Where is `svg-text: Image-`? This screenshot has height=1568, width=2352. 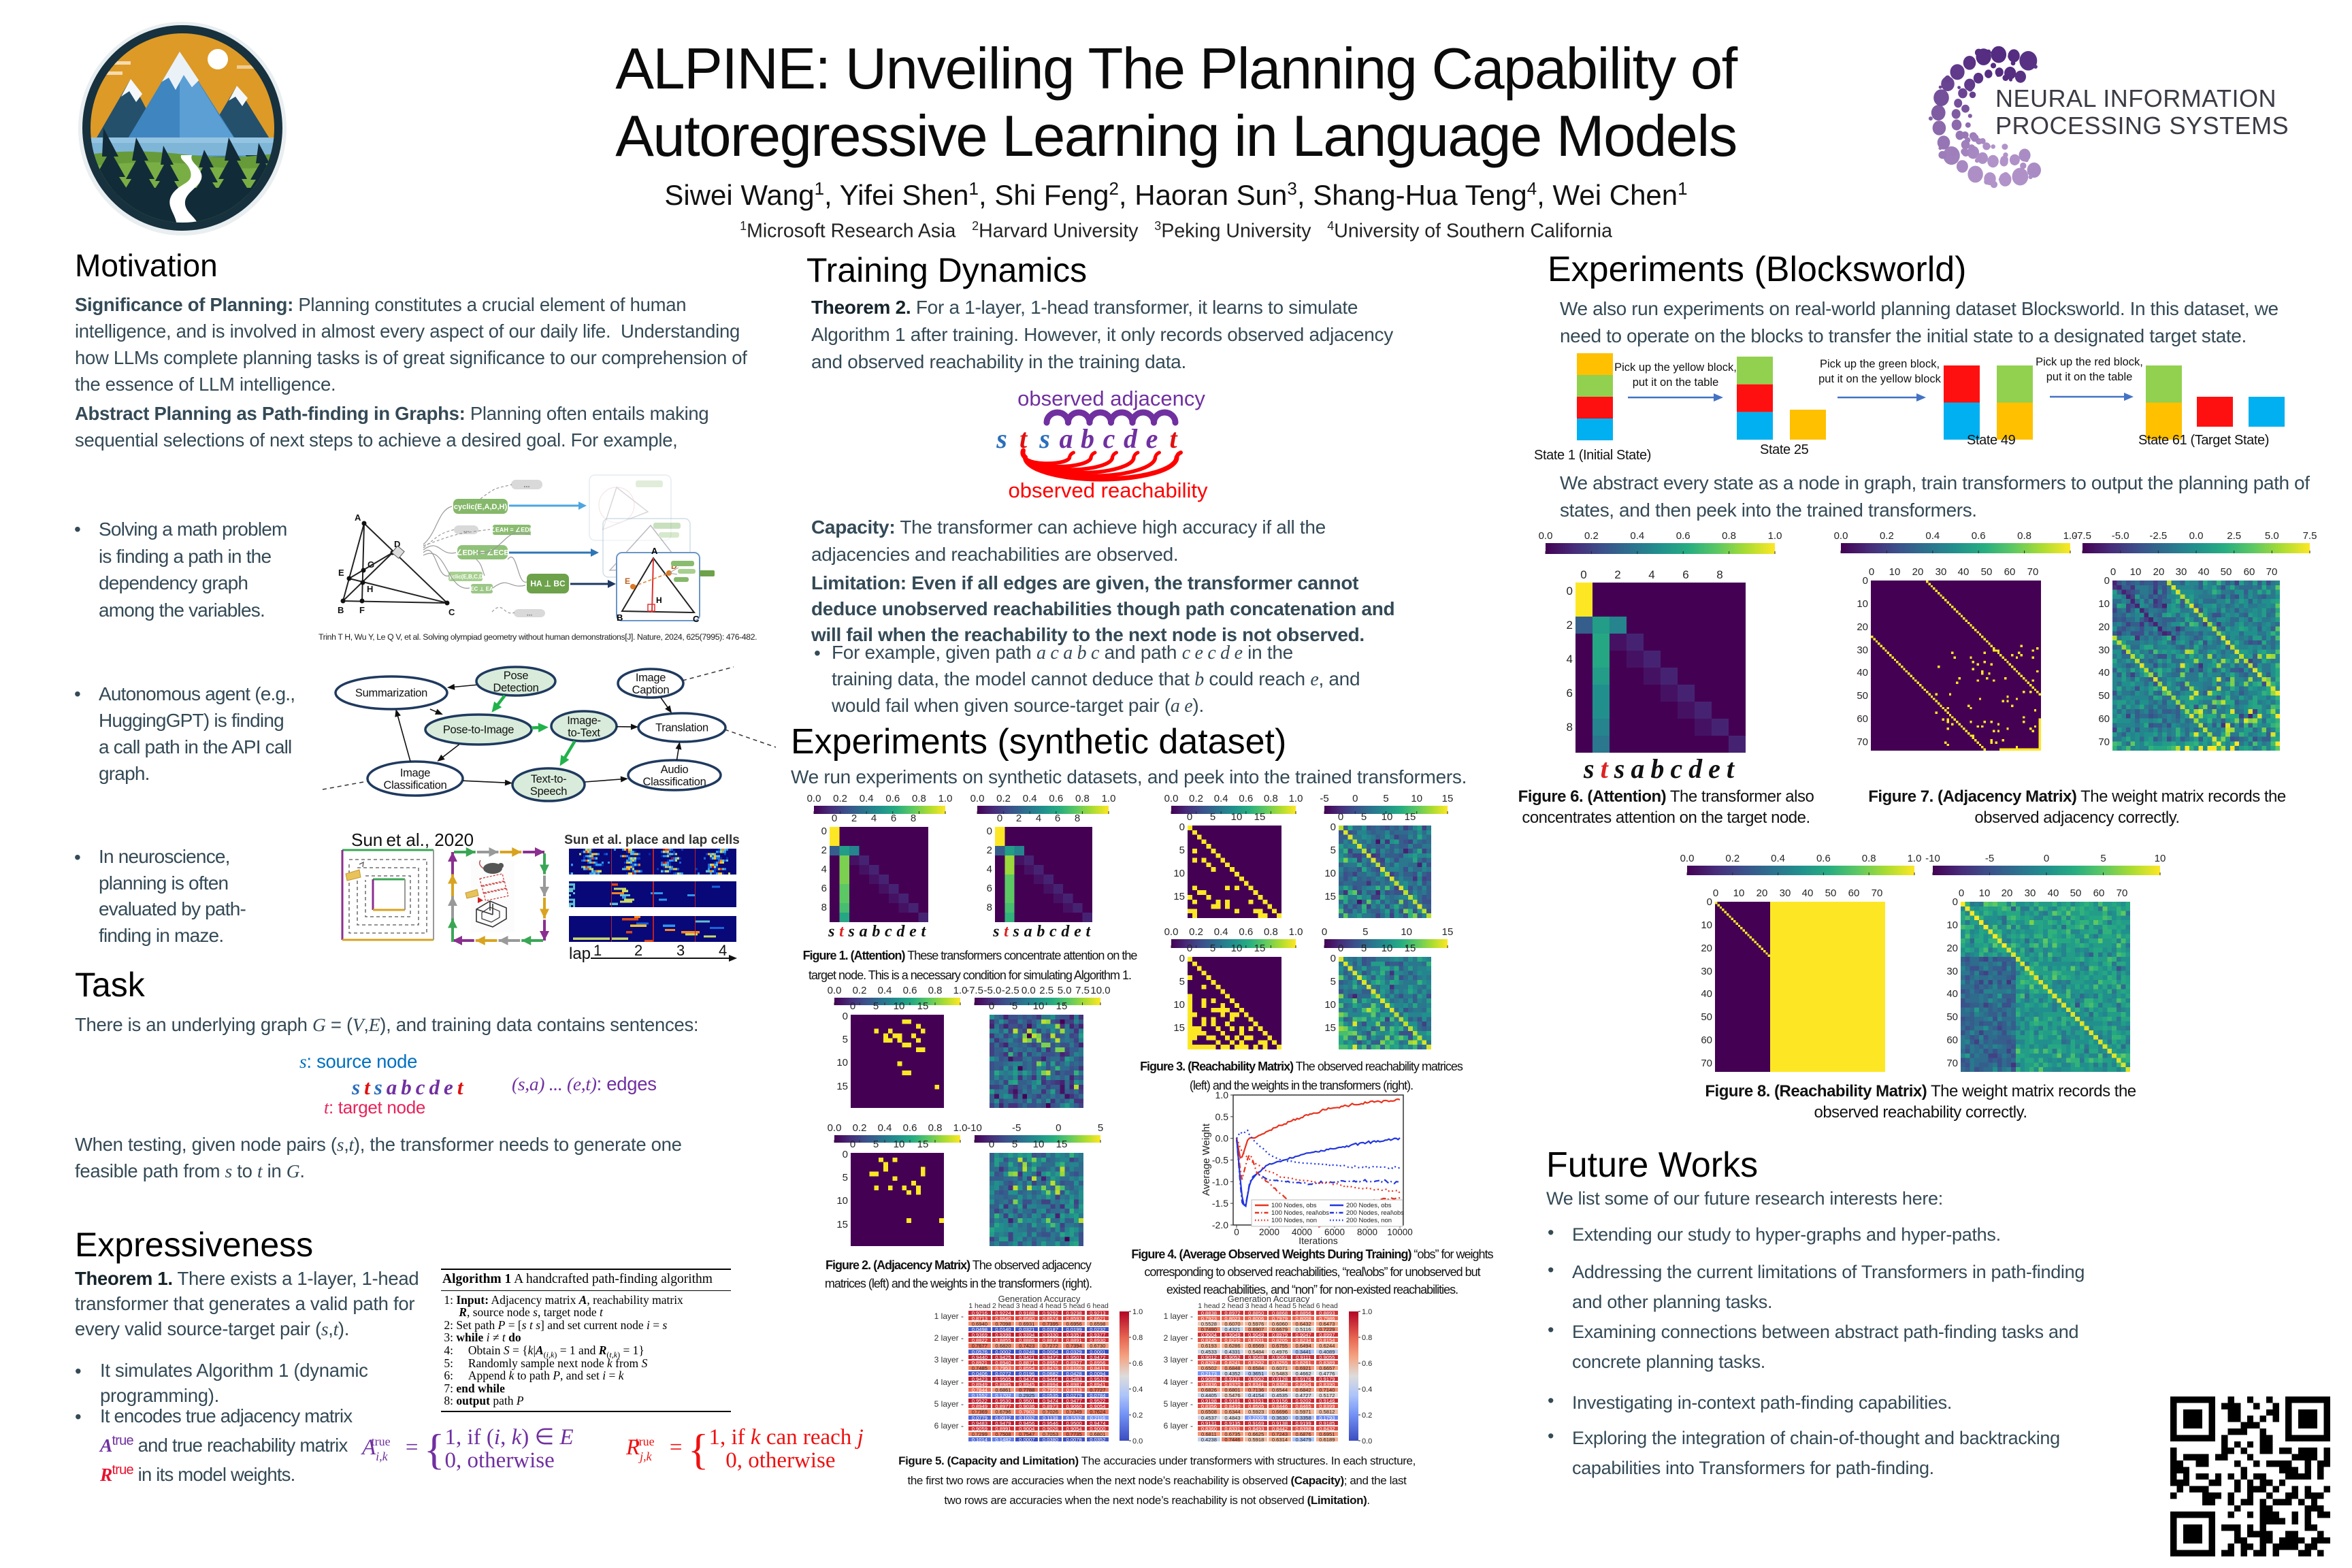
svg-text: Image- is located at coordinates (584, 721).